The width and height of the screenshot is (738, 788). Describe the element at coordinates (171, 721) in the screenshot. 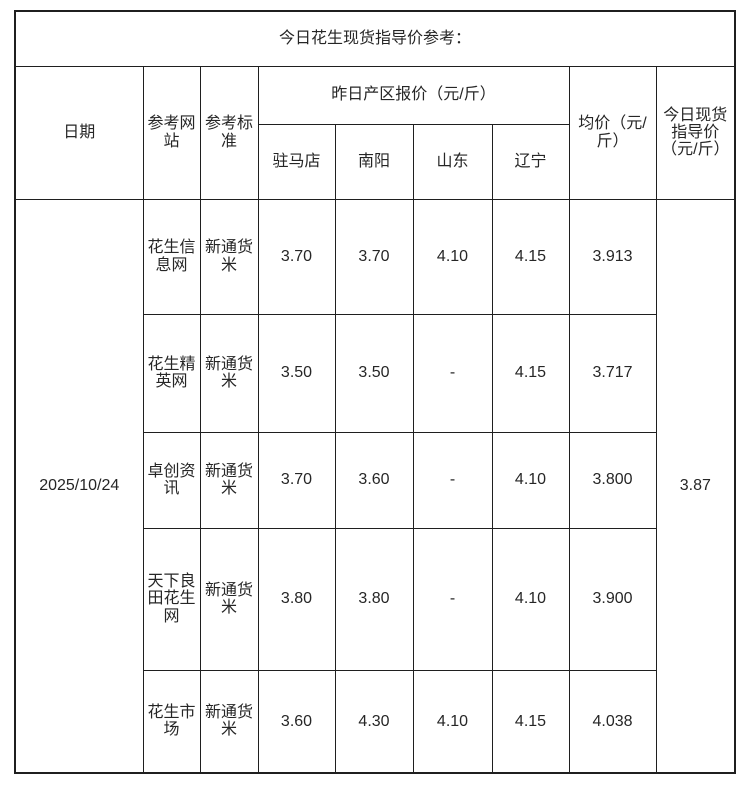

I see `site-cell: 花生市场` at that location.